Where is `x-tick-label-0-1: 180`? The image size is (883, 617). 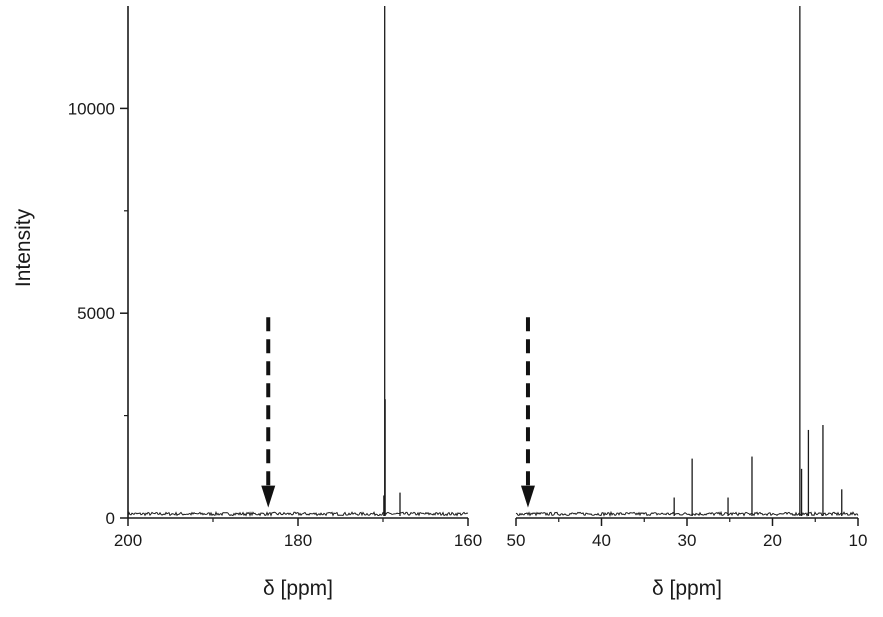 x-tick-label-0-1: 180 is located at coordinates (298, 540).